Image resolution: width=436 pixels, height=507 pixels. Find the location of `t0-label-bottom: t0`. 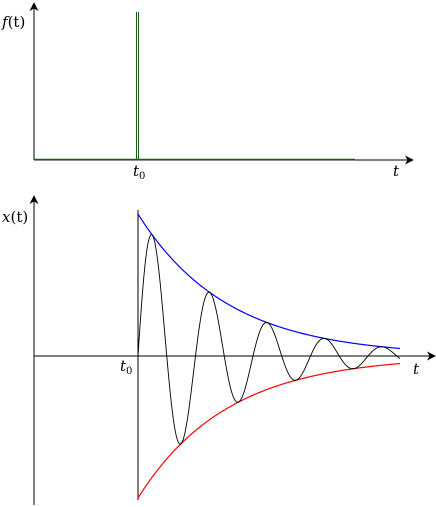

t0-label-bottom: t0 is located at coordinates (126, 367).